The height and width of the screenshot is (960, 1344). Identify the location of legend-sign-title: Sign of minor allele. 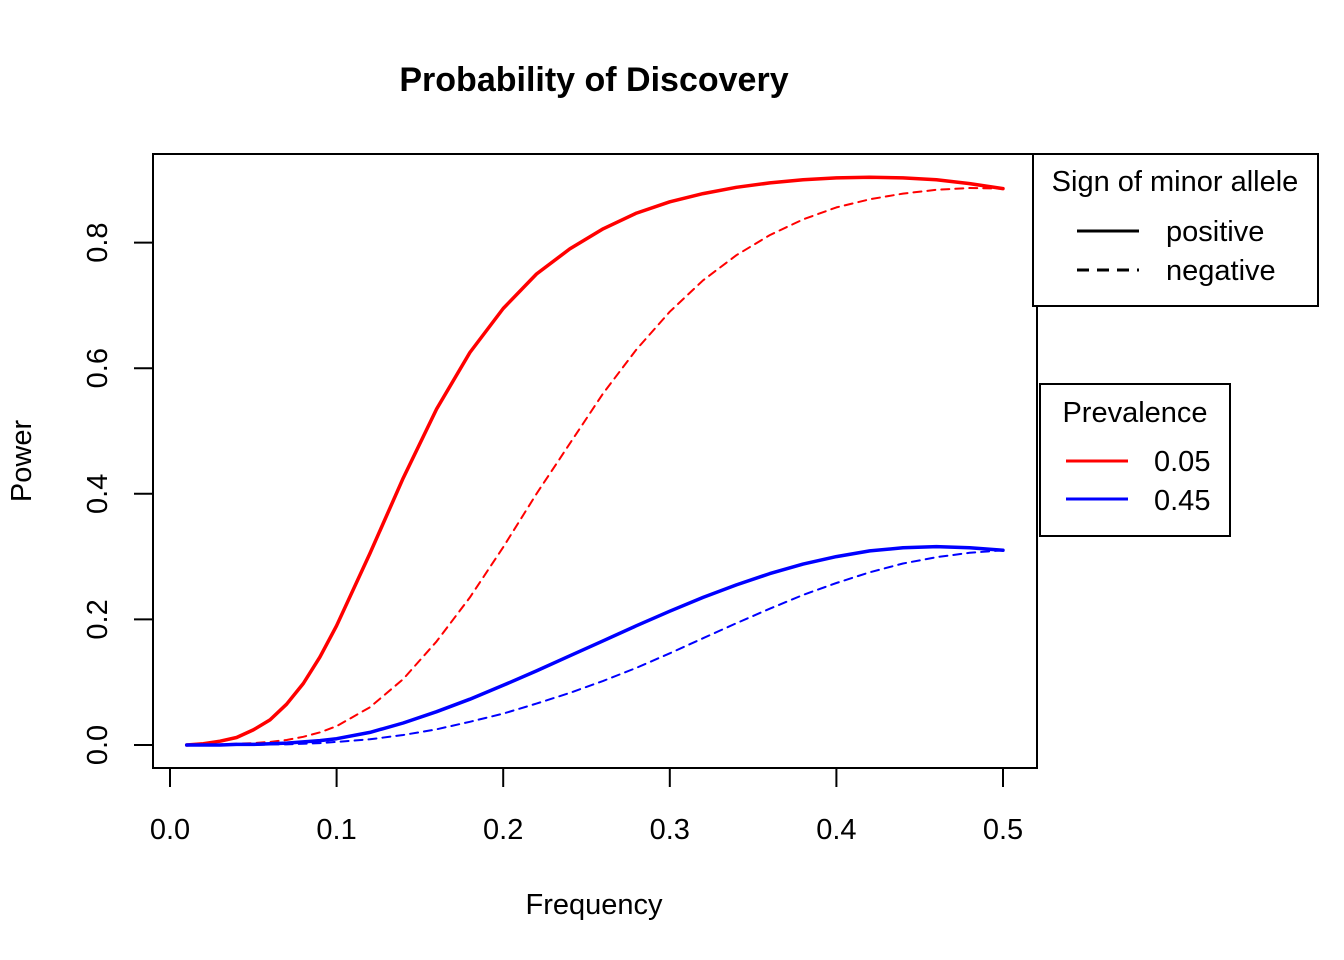
(1175, 182).